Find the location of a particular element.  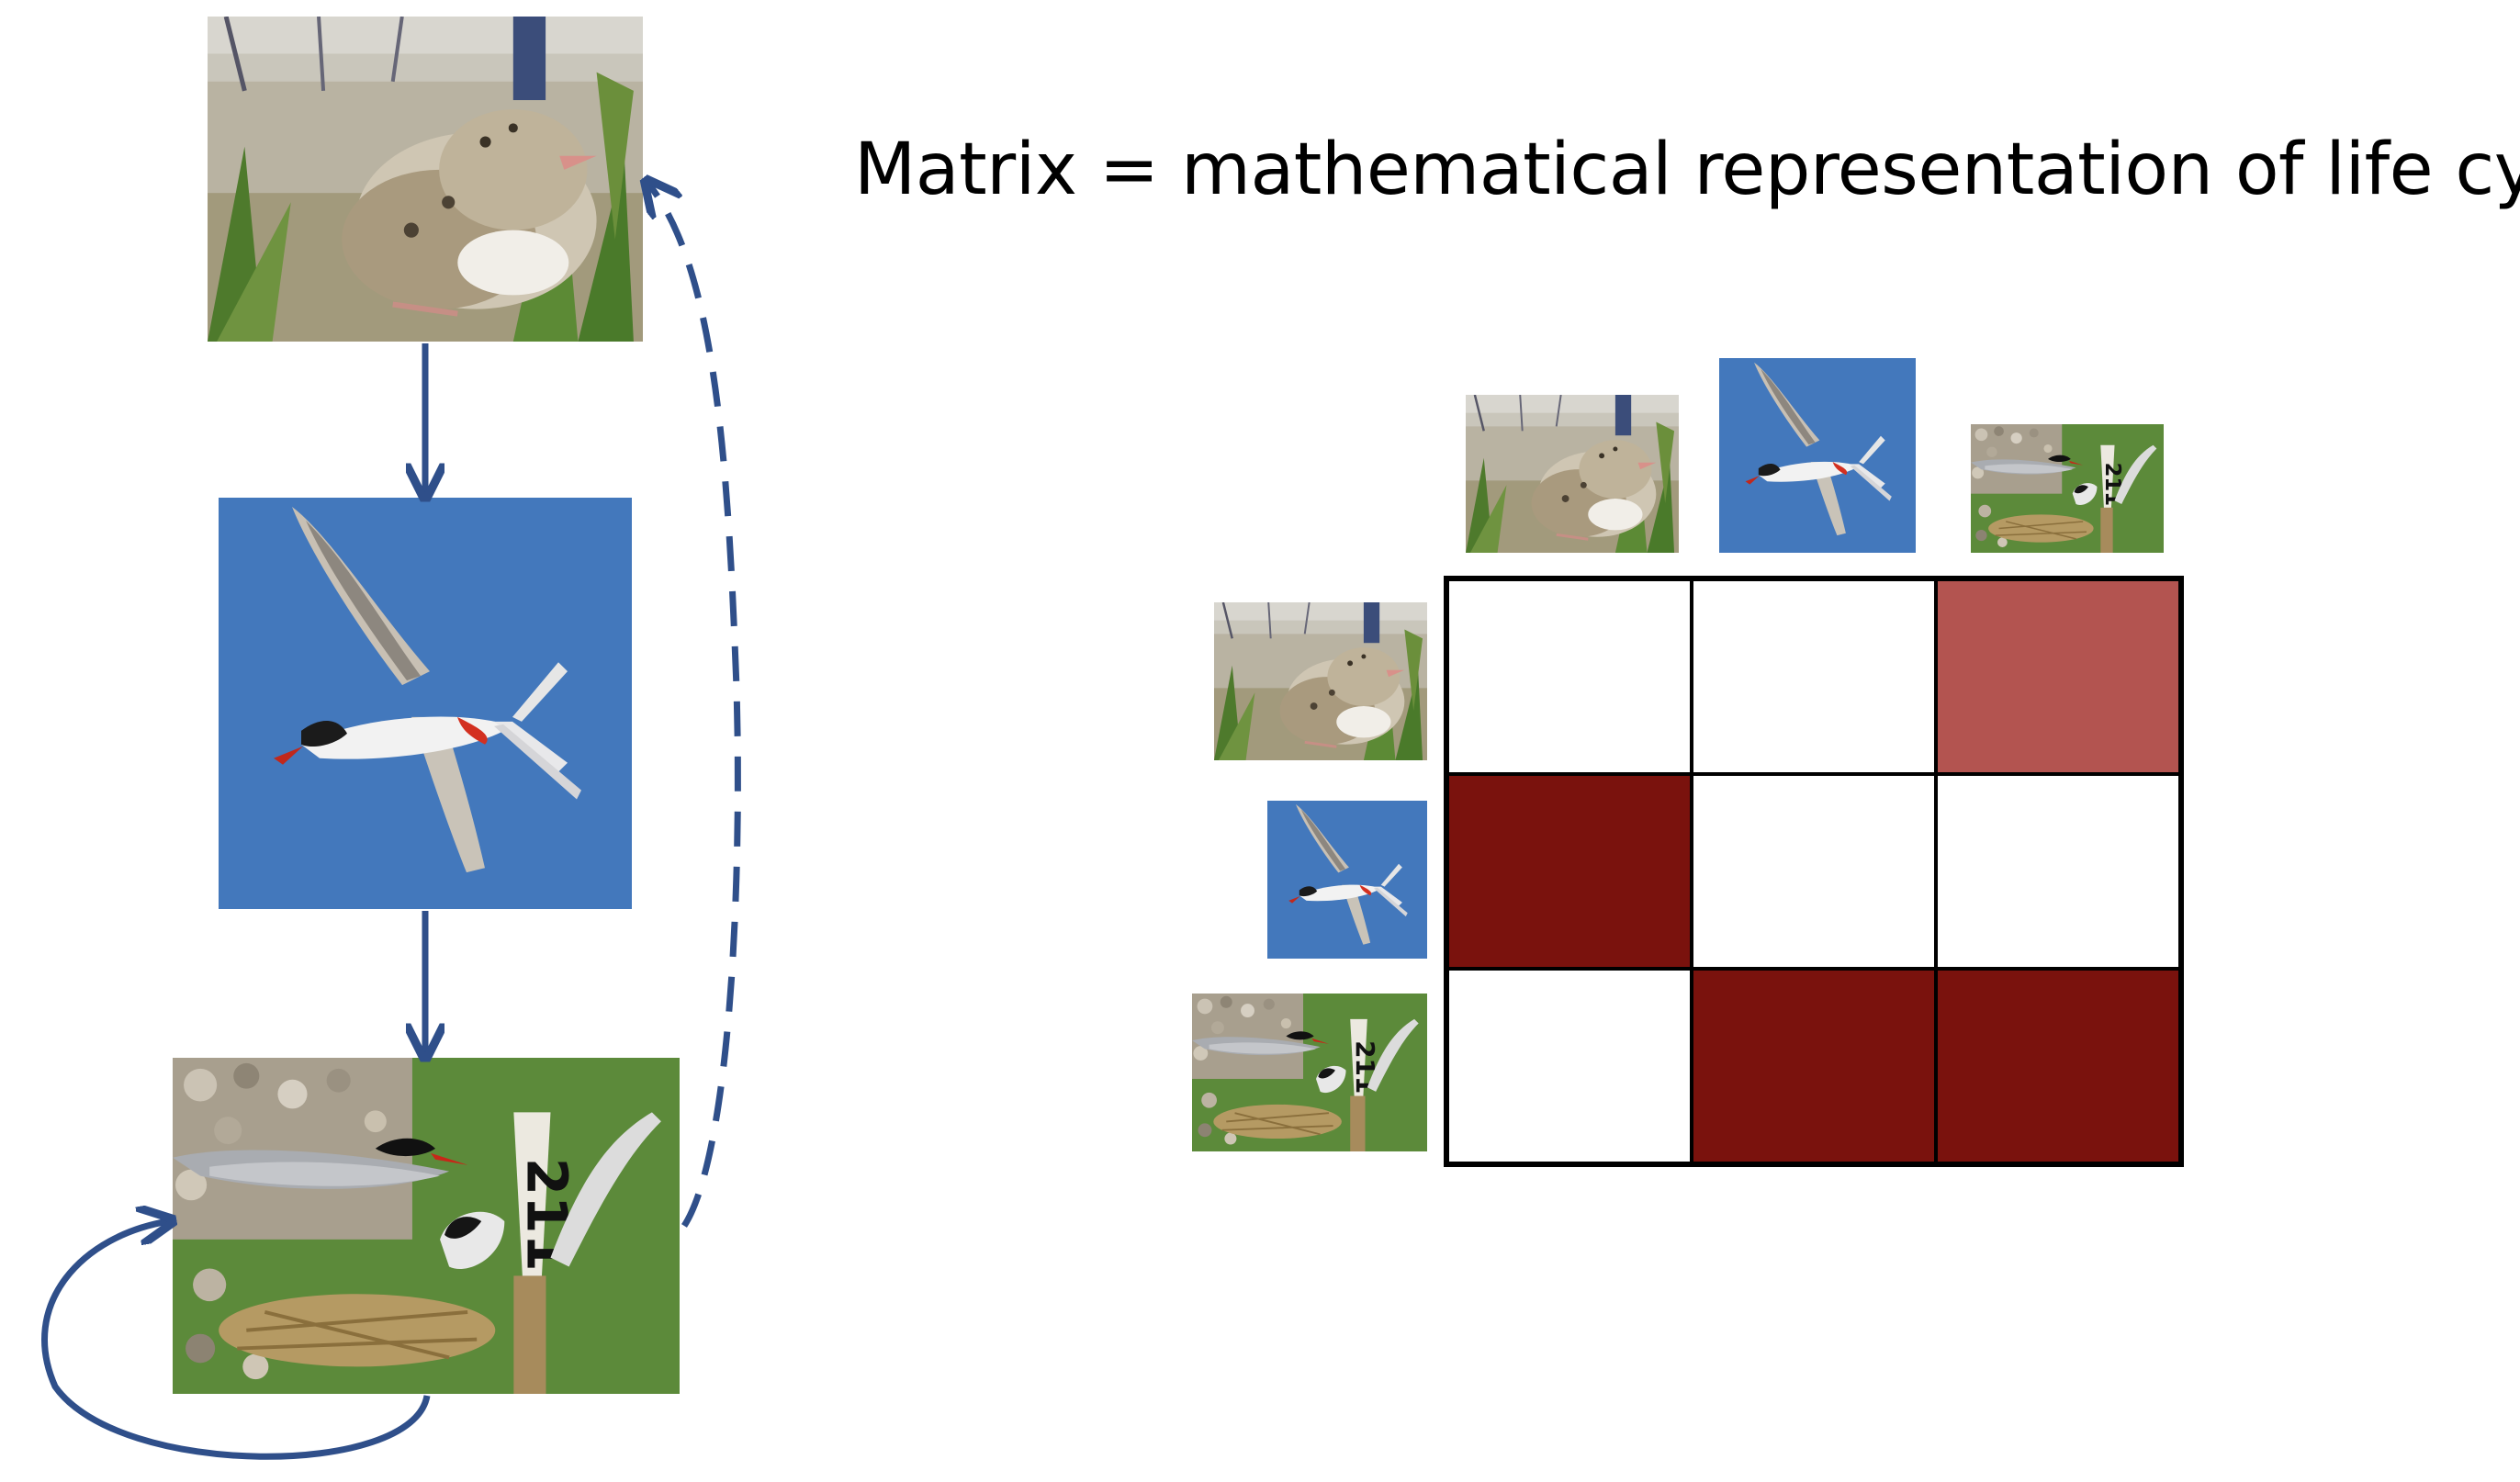

transition-matrix is located at coordinates (1814, 871).